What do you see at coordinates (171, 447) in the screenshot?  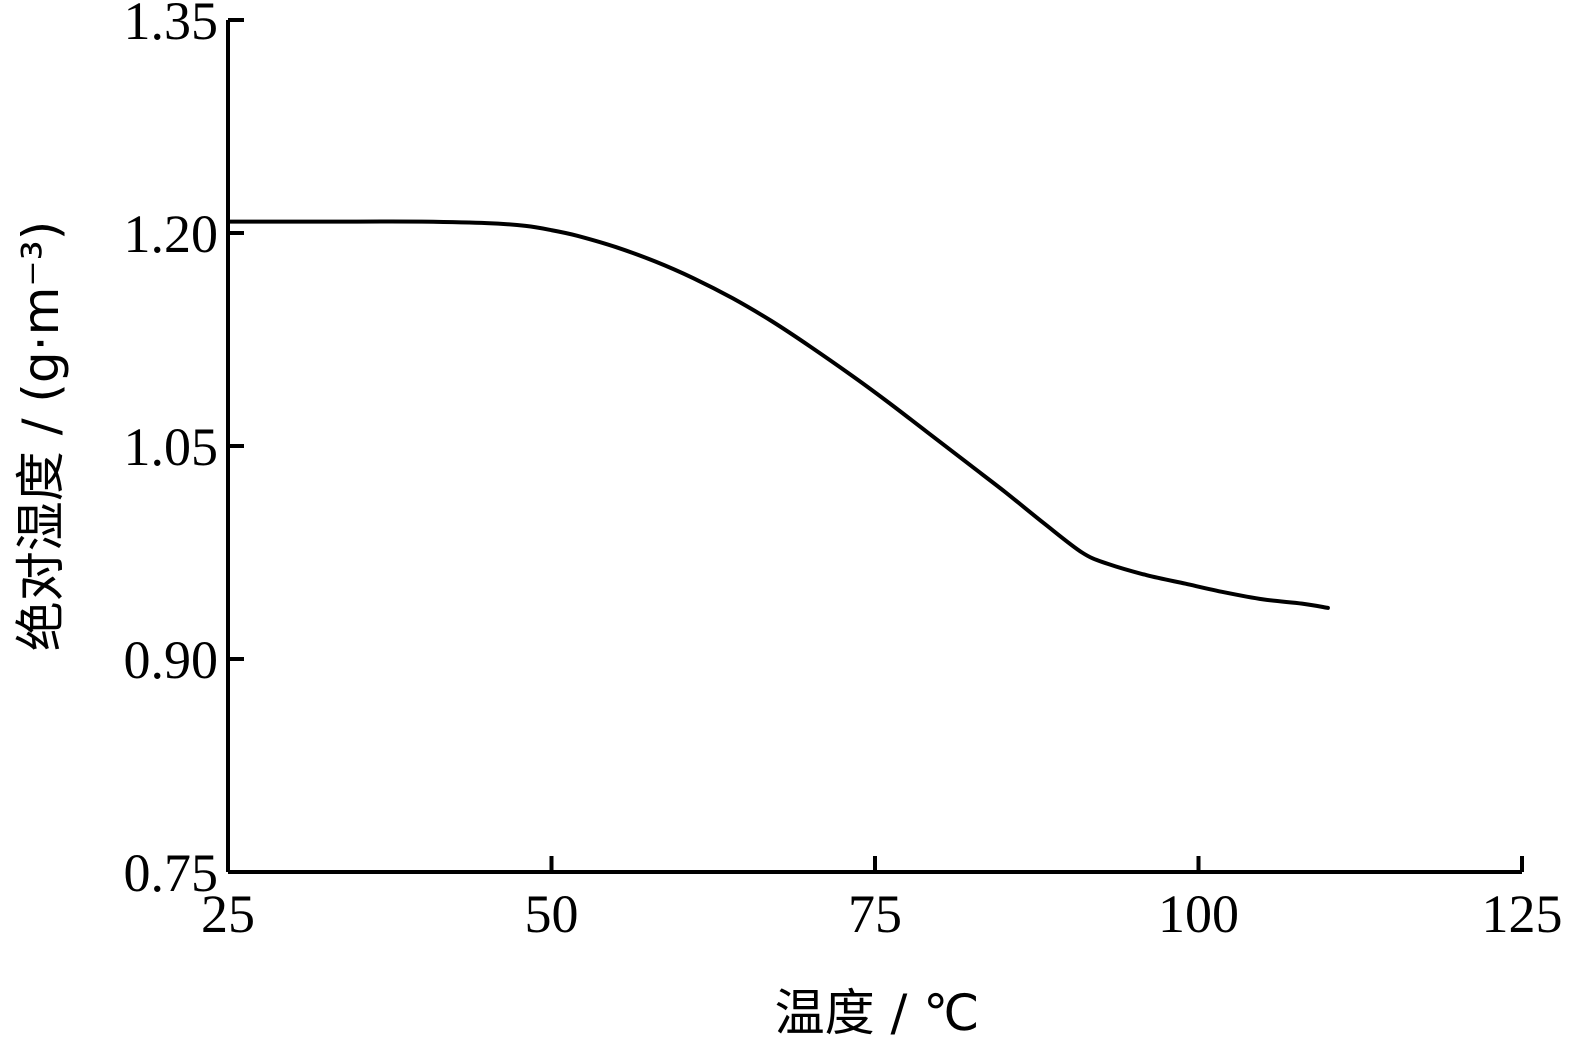 I see `y-tick-label: 1.05` at bounding box center [171, 447].